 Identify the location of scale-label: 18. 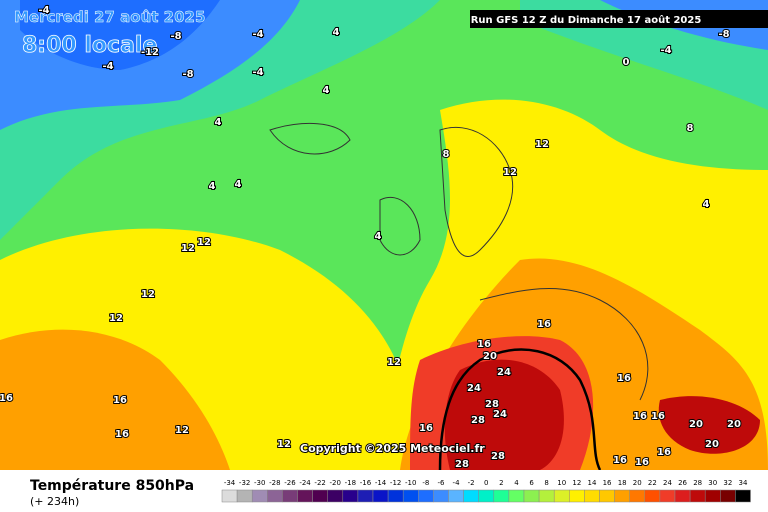
(622, 483).